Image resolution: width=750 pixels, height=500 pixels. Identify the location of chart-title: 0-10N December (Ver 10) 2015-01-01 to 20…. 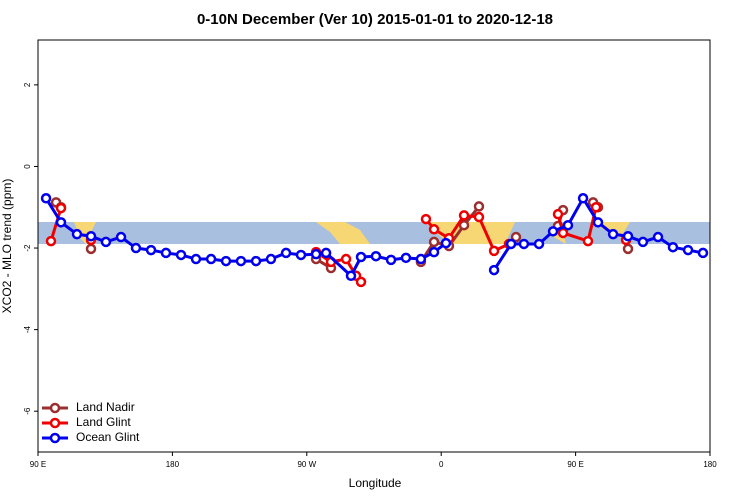
(375, 19).